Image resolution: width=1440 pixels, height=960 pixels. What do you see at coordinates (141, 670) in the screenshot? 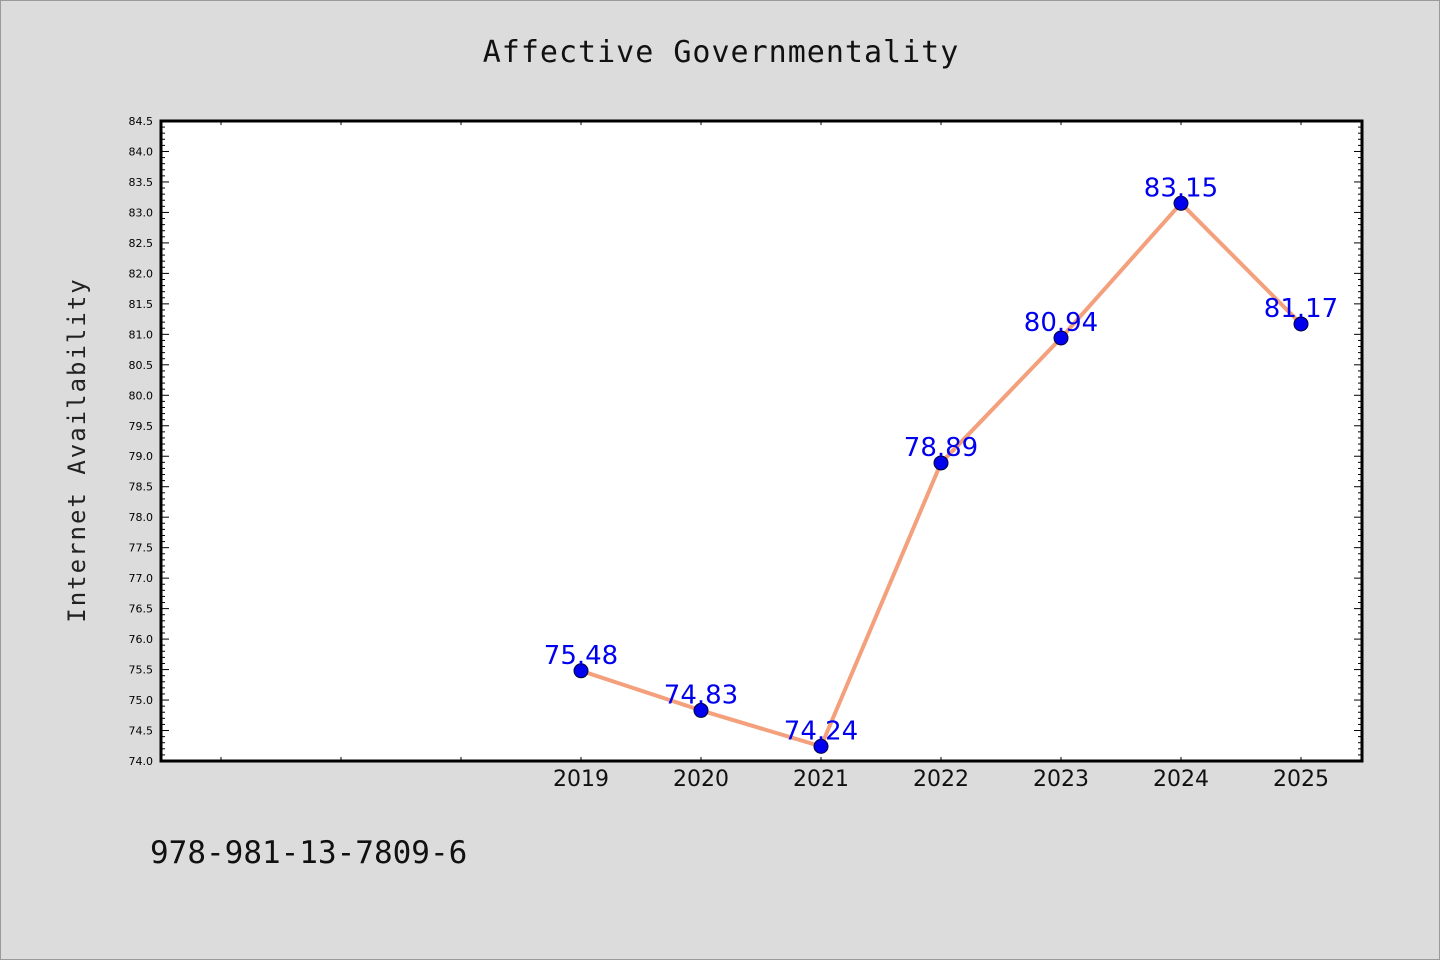
I see `y-tick-label: 75.5` at bounding box center [141, 670].